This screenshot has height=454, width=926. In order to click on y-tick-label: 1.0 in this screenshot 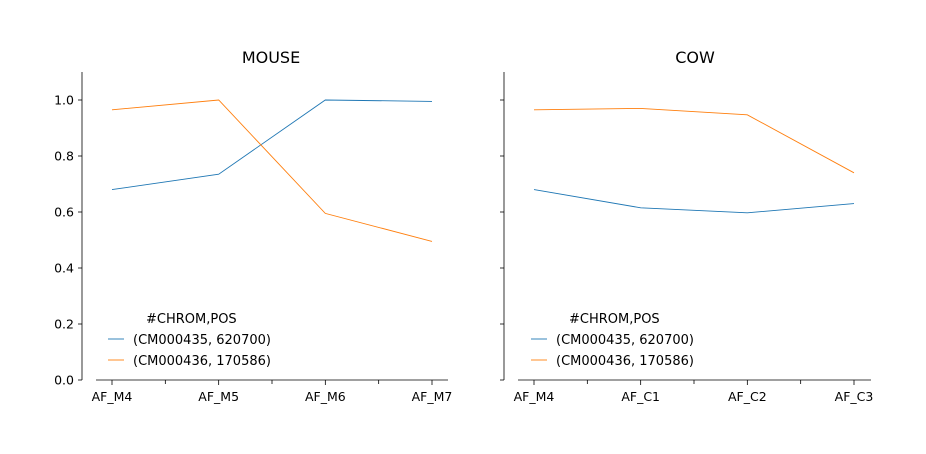, I will do `click(64, 100)`.